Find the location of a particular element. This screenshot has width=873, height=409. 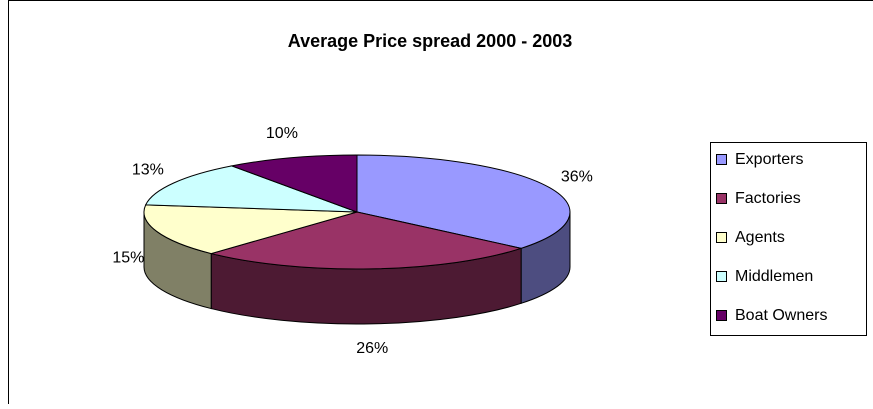

chart-title: Average Price spread 2000 - 2003 is located at coordinates (430, 41).